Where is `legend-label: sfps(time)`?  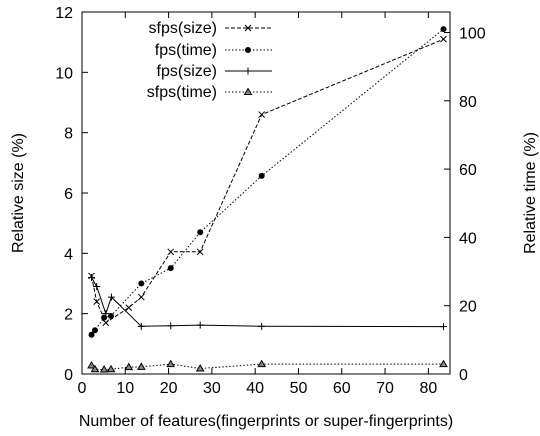
legend-label: sfps(time) is located at coordinates (182, 92).